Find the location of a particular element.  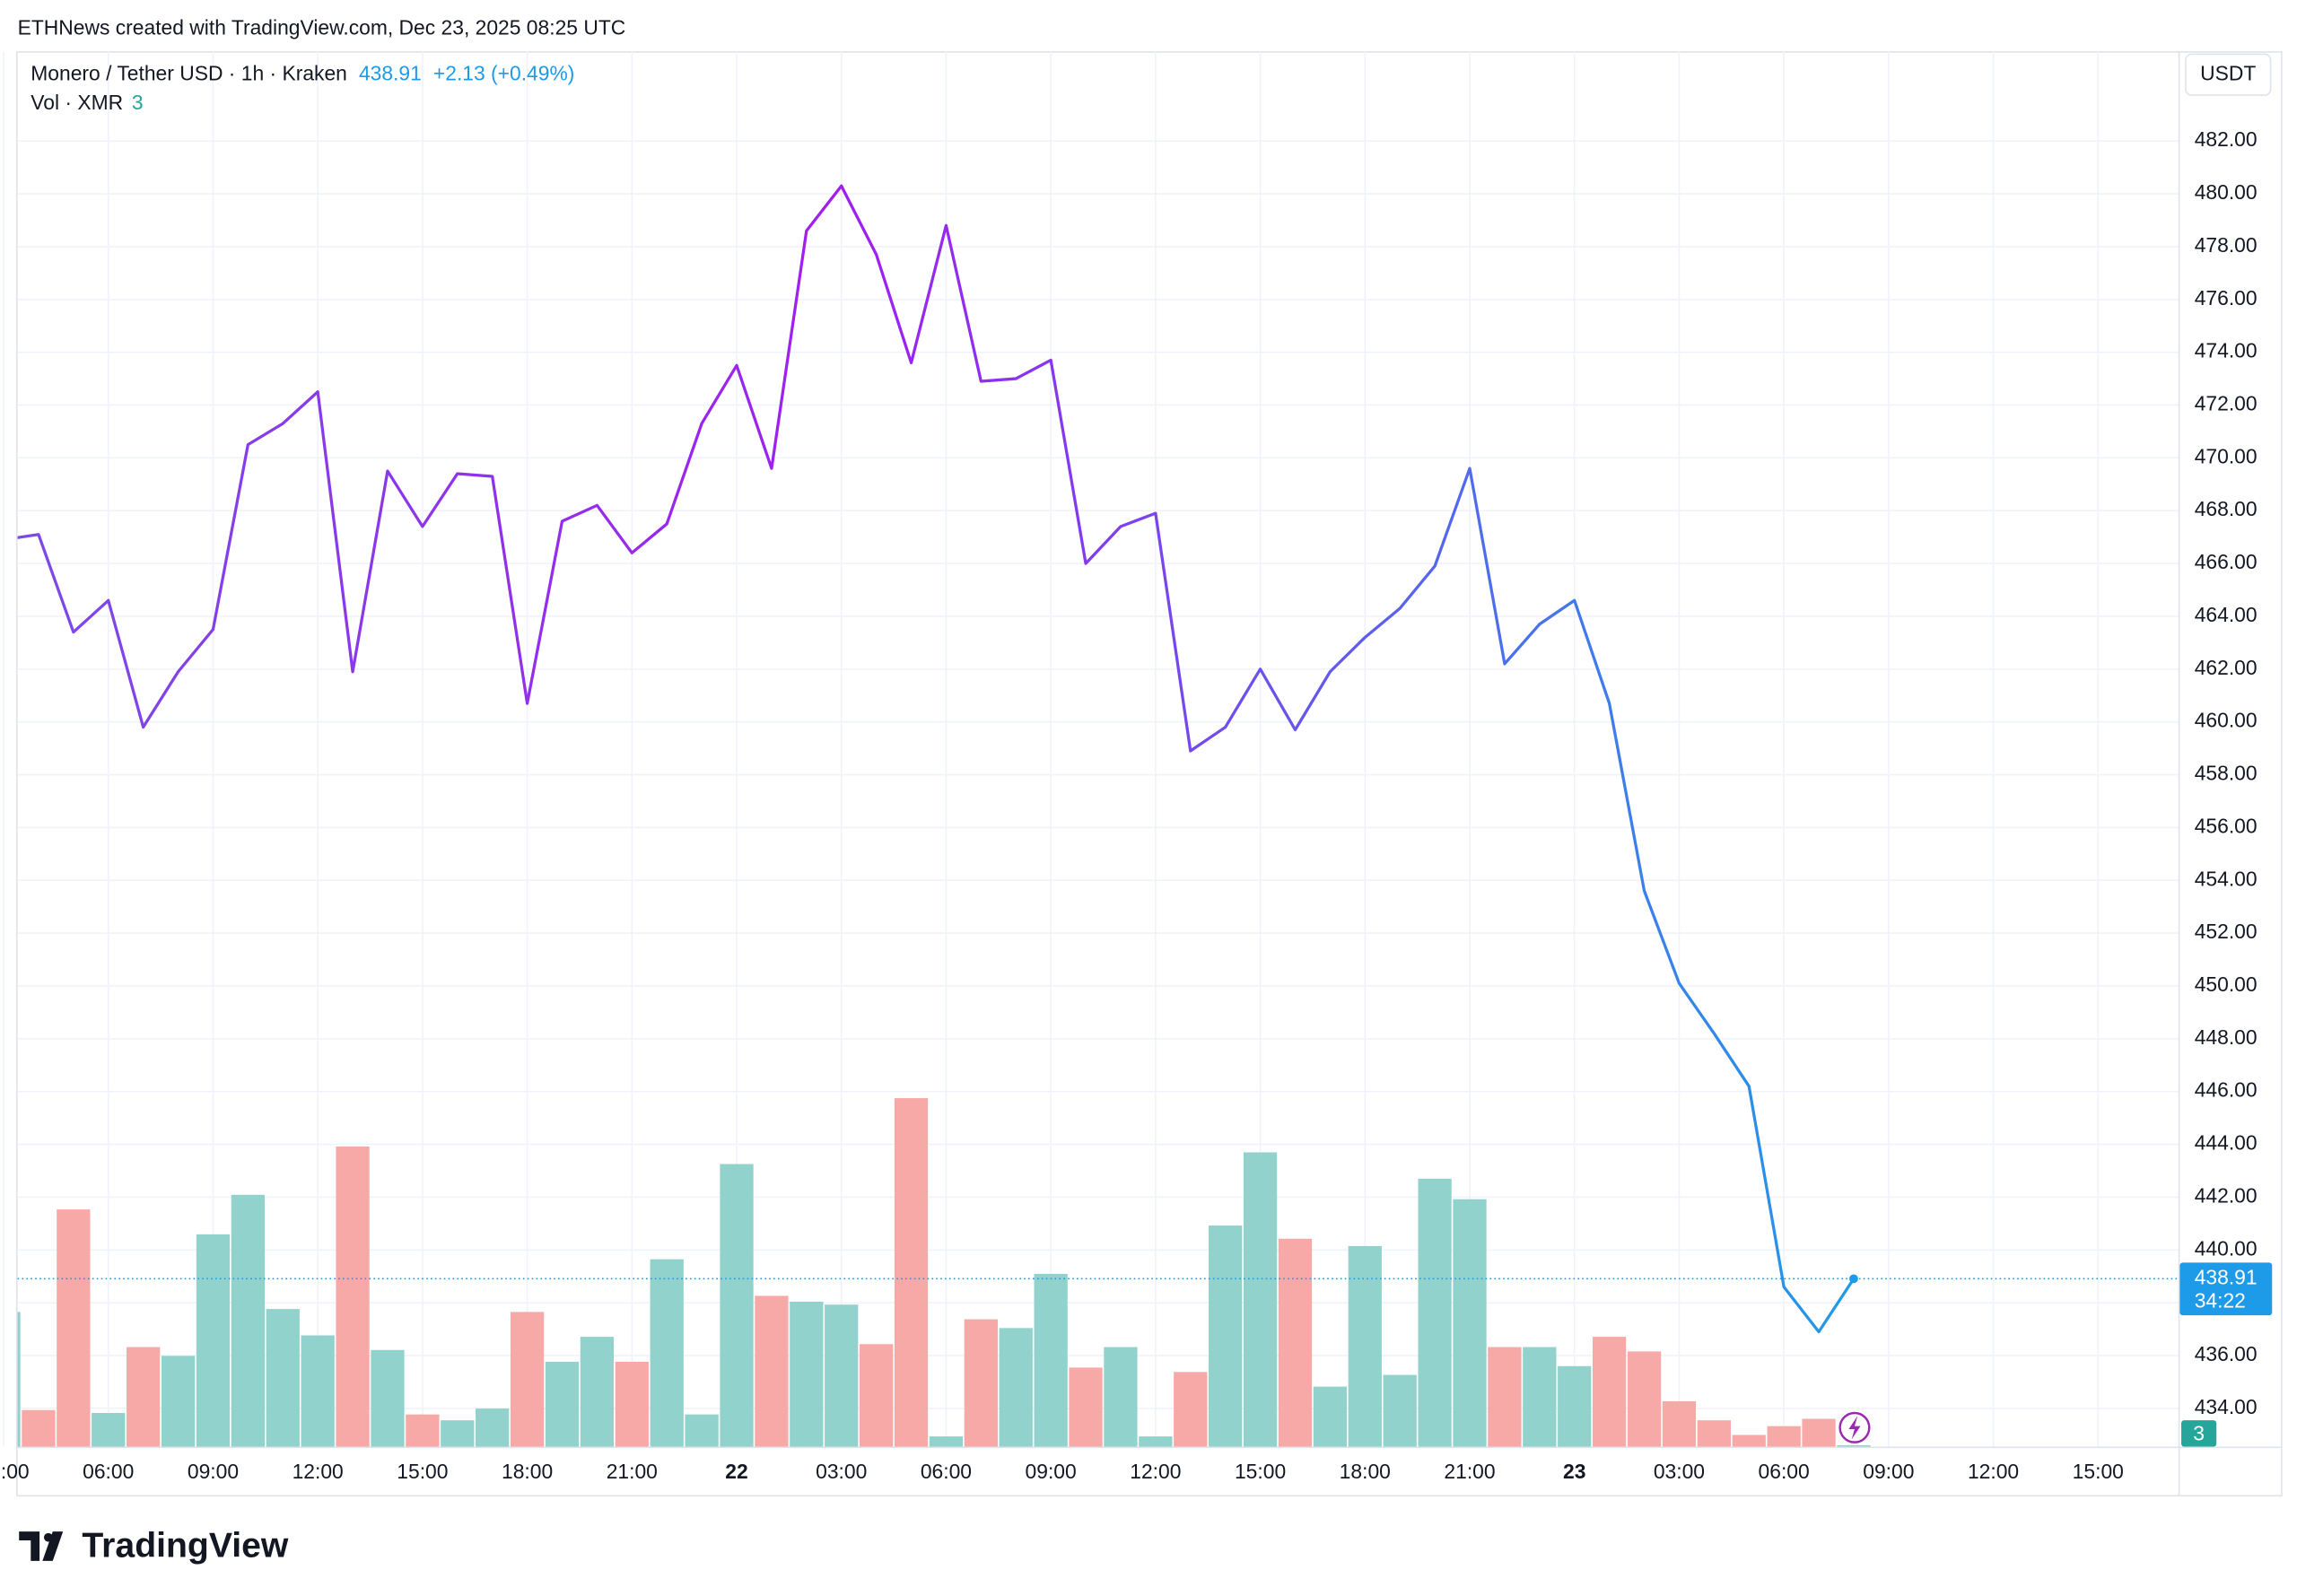

price-tag-countdown: 34:22 is located at coordinates (2220, 1300).